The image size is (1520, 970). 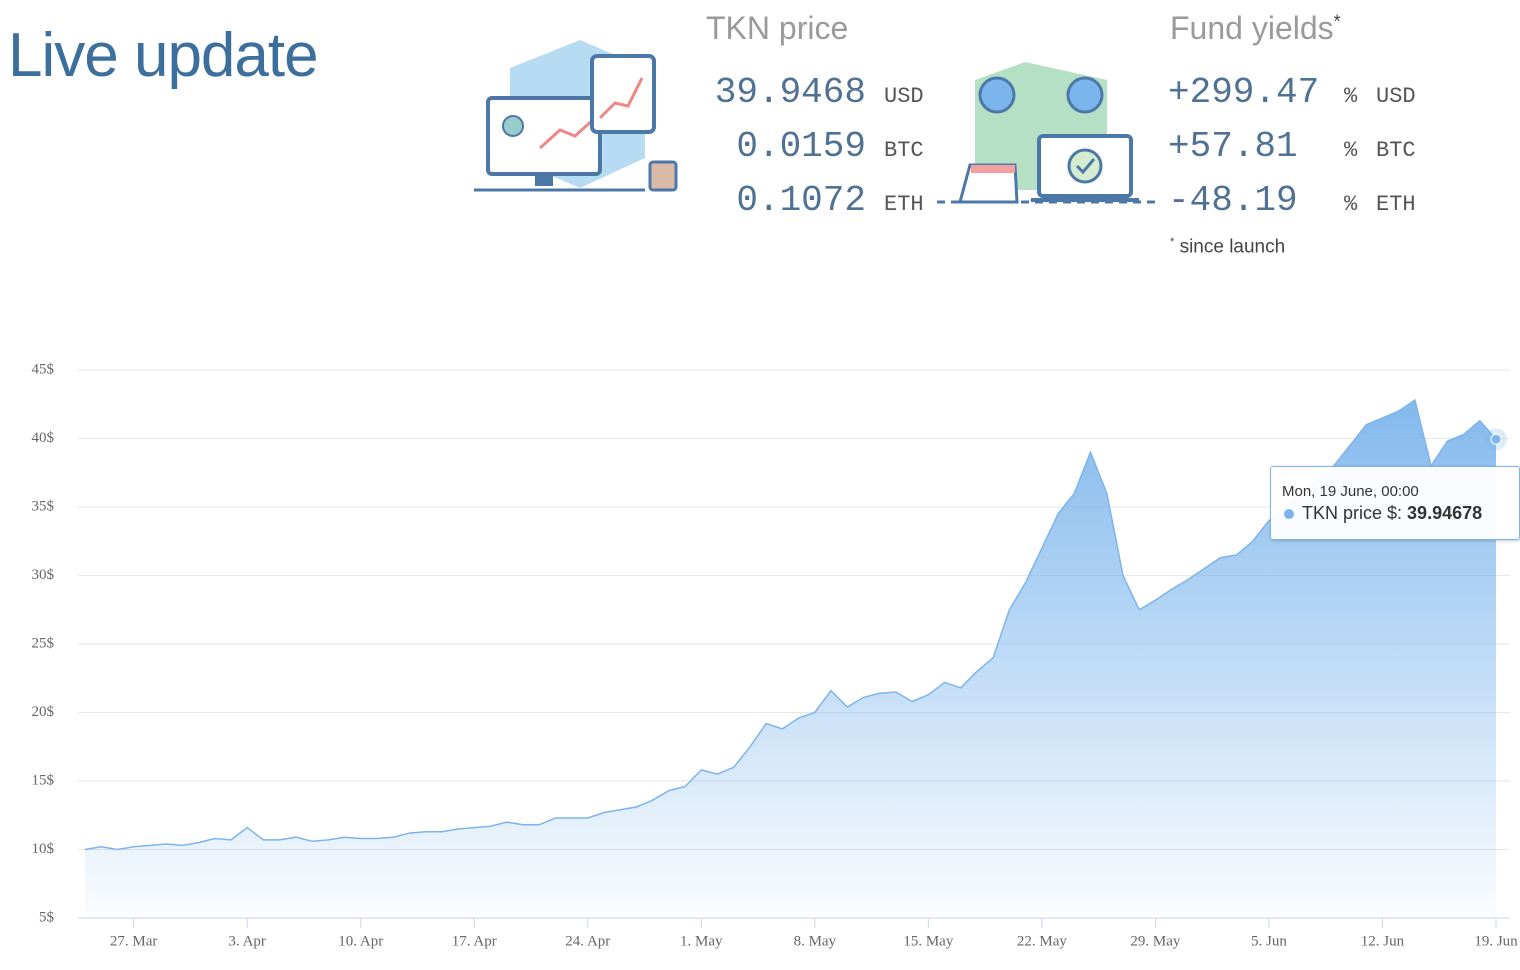 I want to click on hover-marker, so click(x=1496, y=439).